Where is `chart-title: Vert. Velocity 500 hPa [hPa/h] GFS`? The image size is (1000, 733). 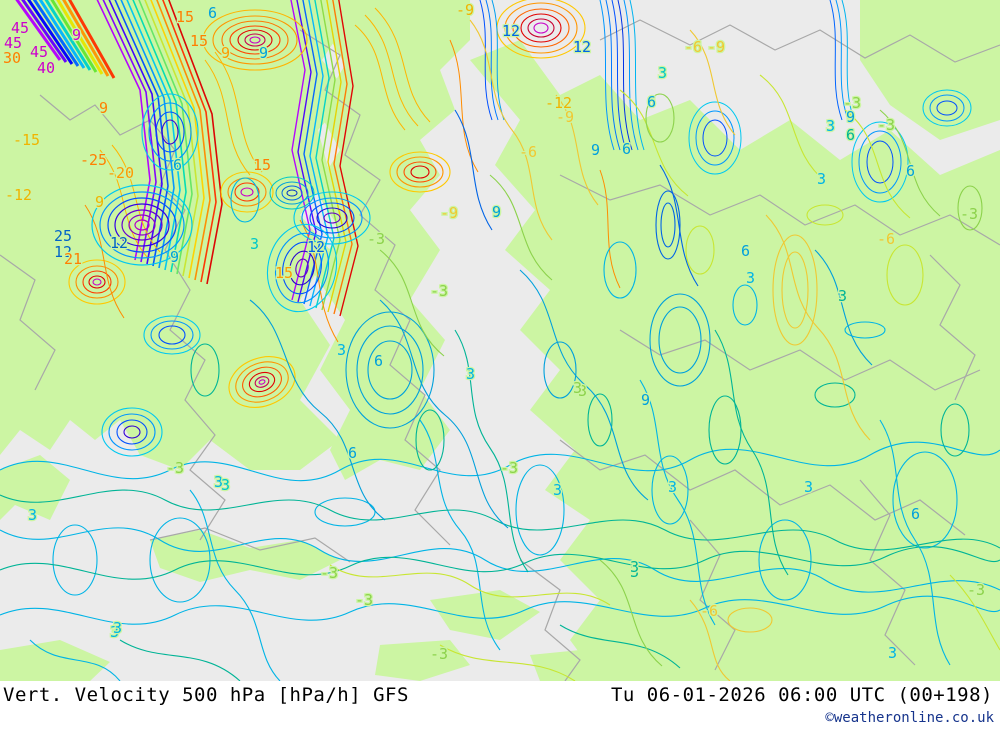
chart-title: Vert. Velocity 500 hPa [hPa/h] GFS is located at coordinates (206, 695).